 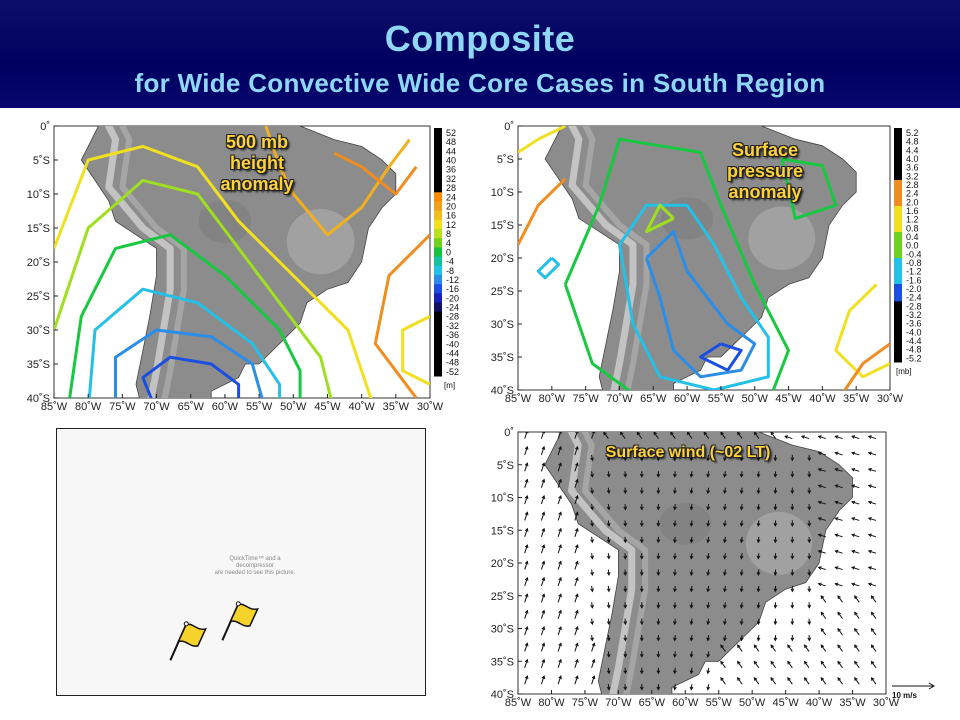 What do you see at coordinates (552, 399) in the screenshot?
I see `lon-tick-label: 80˚W` at bounding box center [552, 399].